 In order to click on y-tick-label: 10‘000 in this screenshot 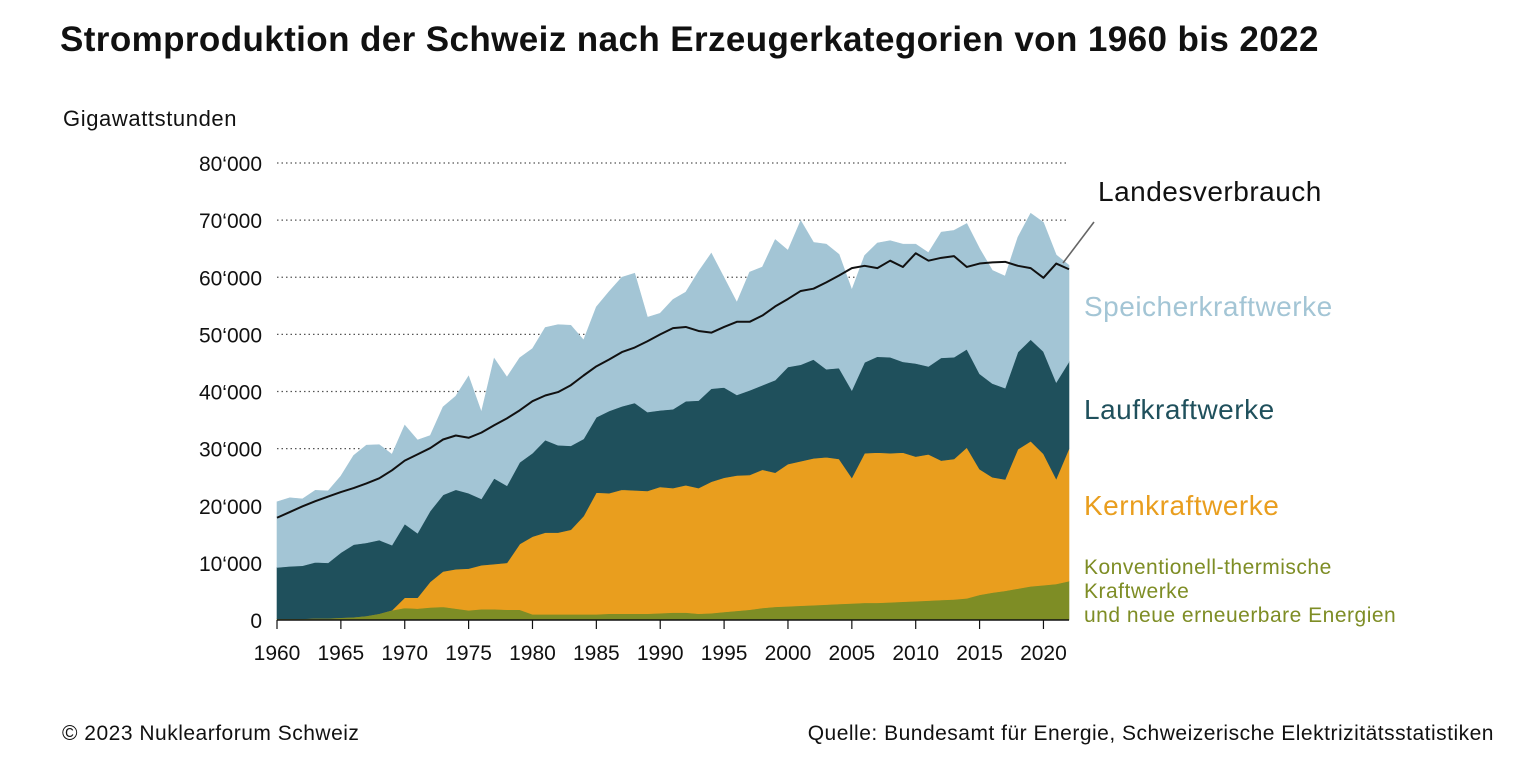, I will do `click(230, 564)`.